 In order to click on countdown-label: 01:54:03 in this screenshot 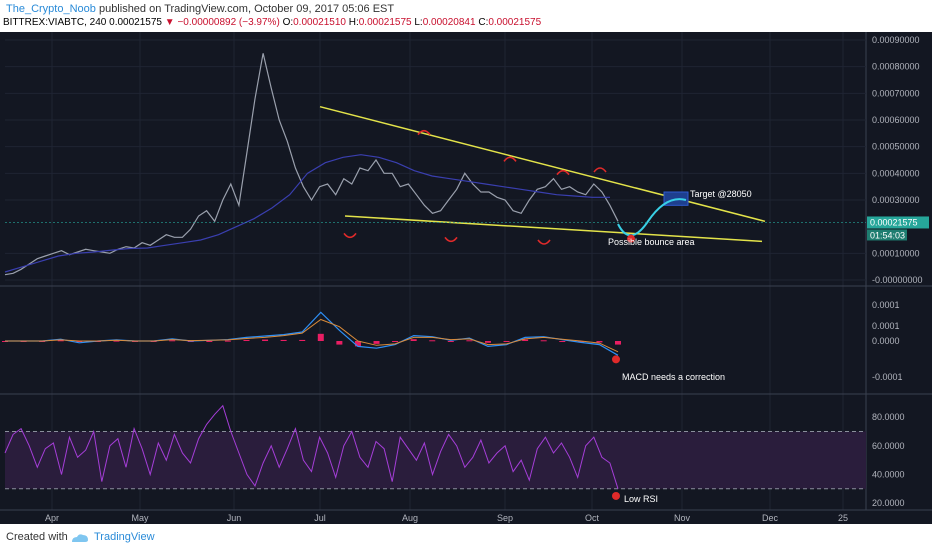, I will do `click(887, 235)`.